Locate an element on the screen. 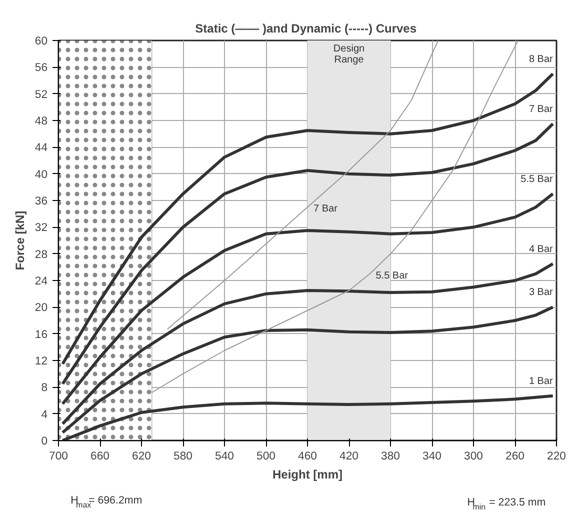 The width and height of the screenshot is (574, 516). x-tick-label: 300 is located at coordinates (473, 456).